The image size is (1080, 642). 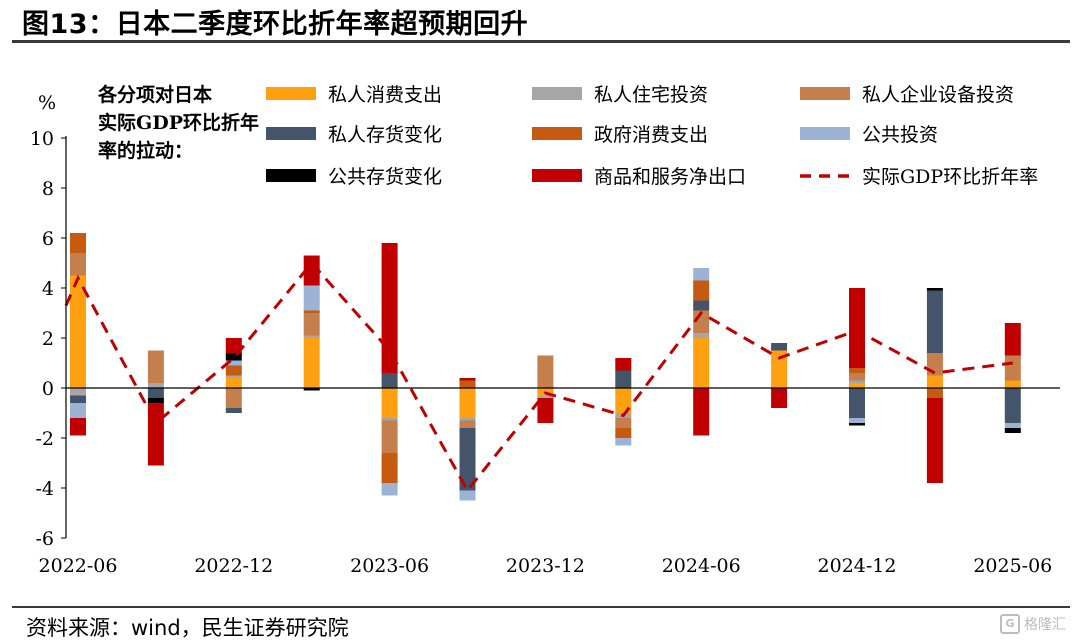 What do you see at coordinates (1045, 624) in the screenshot?
I see `watermark-text: 格隆汇` at bounding box center [1045, 624].